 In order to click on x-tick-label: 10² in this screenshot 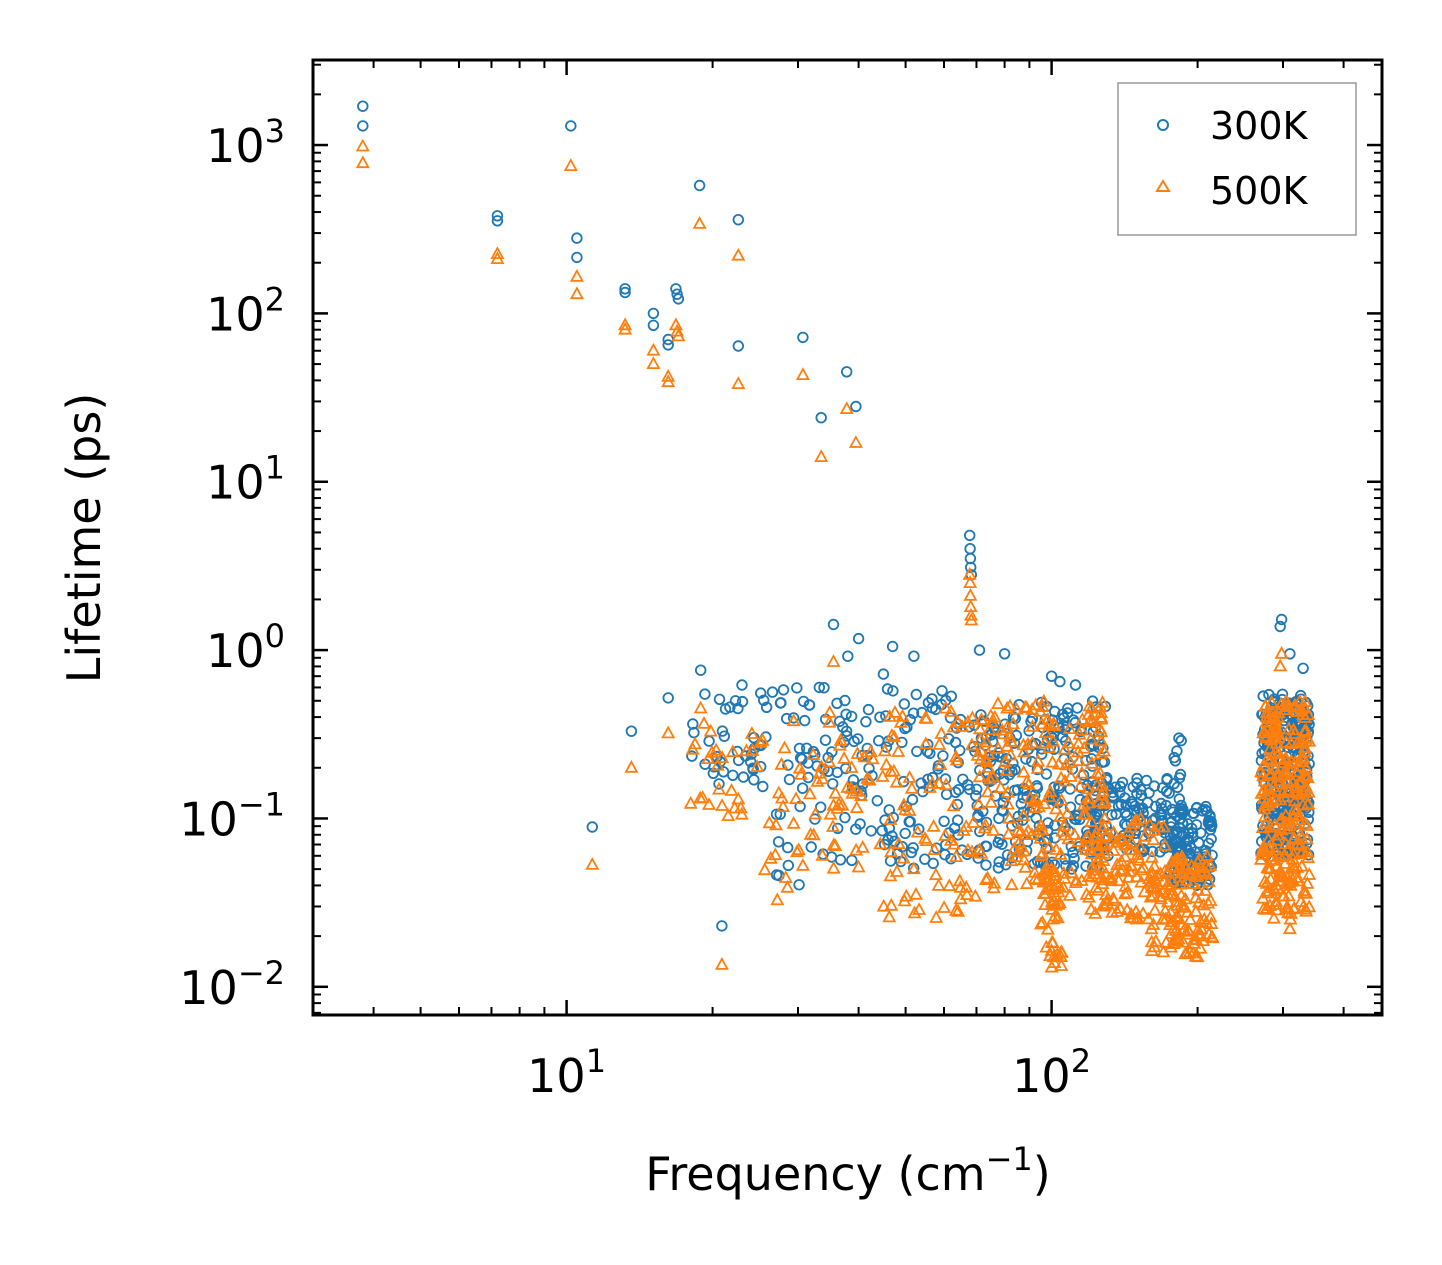, I will do `click(1051, 1072)`.